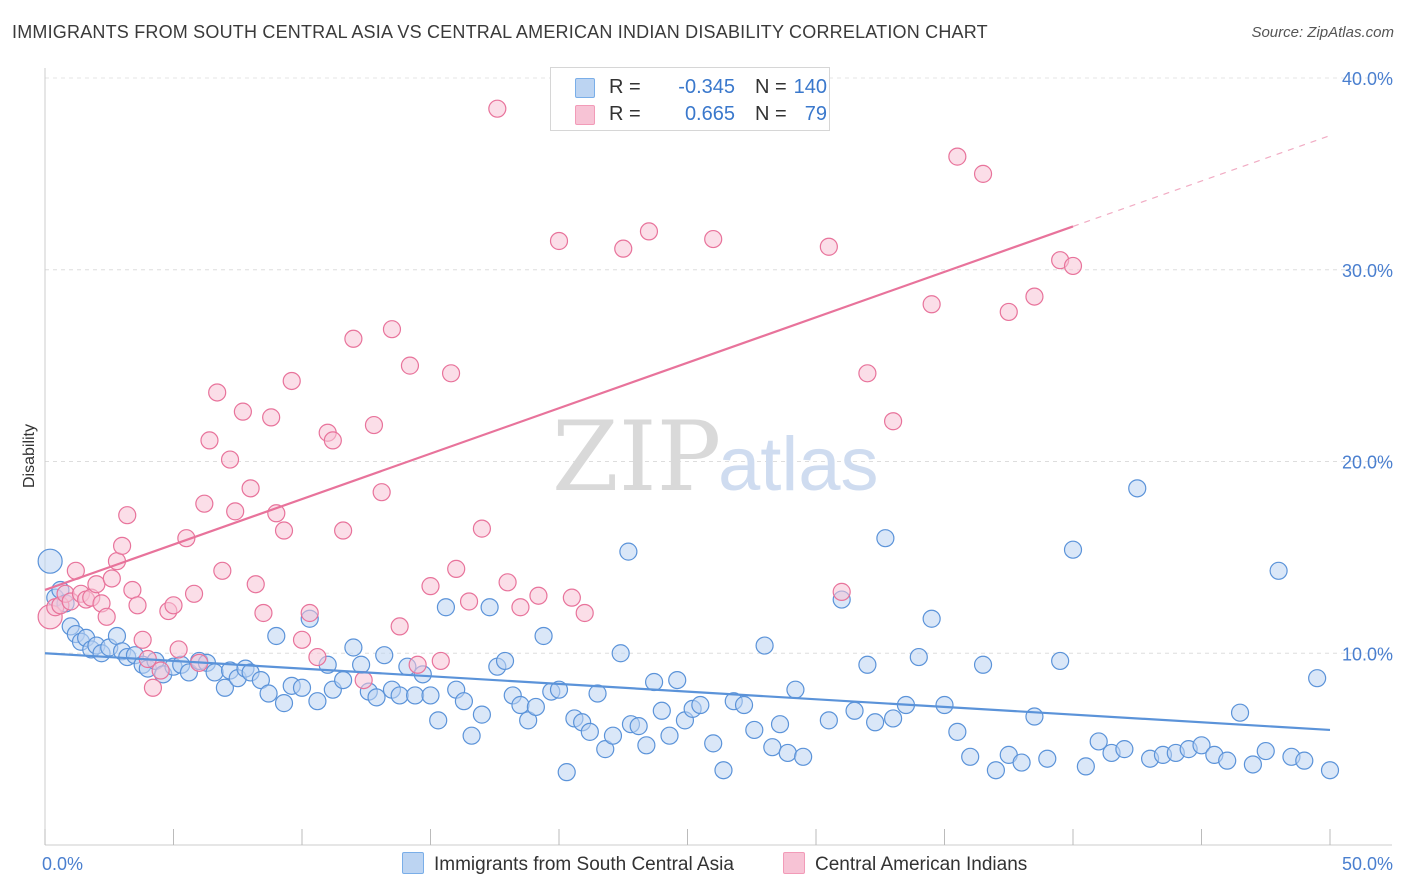  I want to click on source-label: Source: ZipAtlas.com, so click(1322, 32).